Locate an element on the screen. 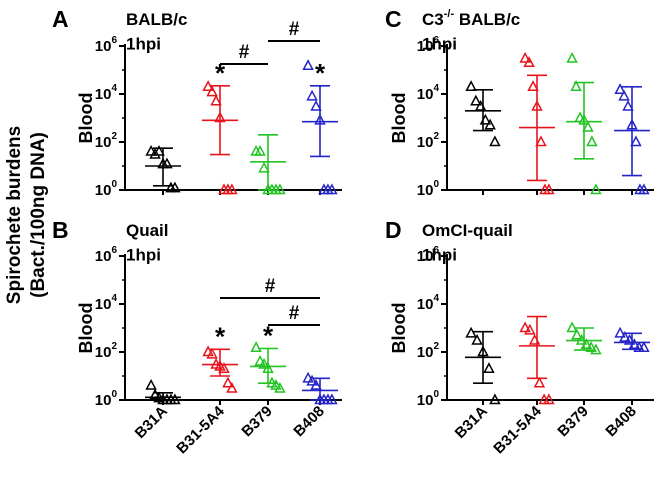 This screenshot has width=666, height=481. panel-letter: C is located at coordinates (393, 19).